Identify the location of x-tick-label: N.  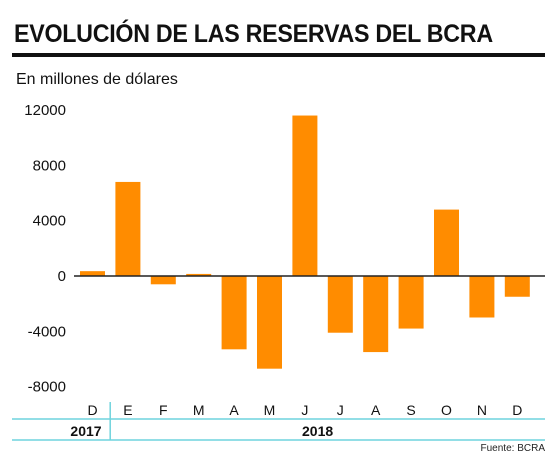
(482, 410).